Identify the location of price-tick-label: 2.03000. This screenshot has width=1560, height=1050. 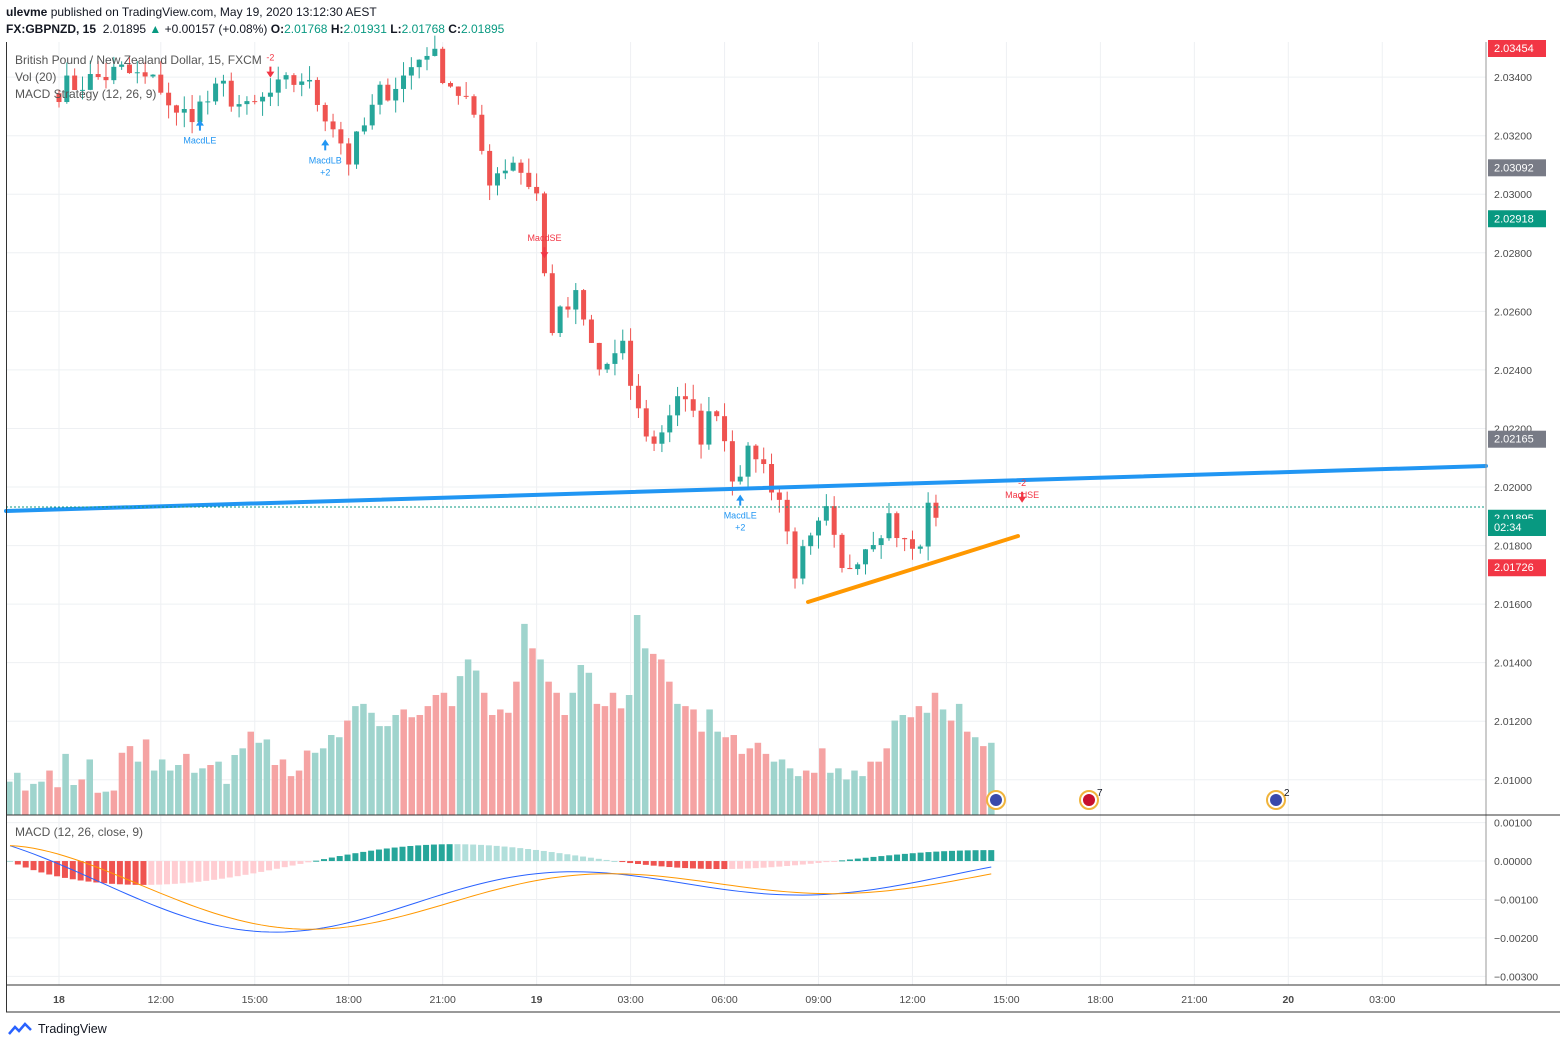
(1513, 195).